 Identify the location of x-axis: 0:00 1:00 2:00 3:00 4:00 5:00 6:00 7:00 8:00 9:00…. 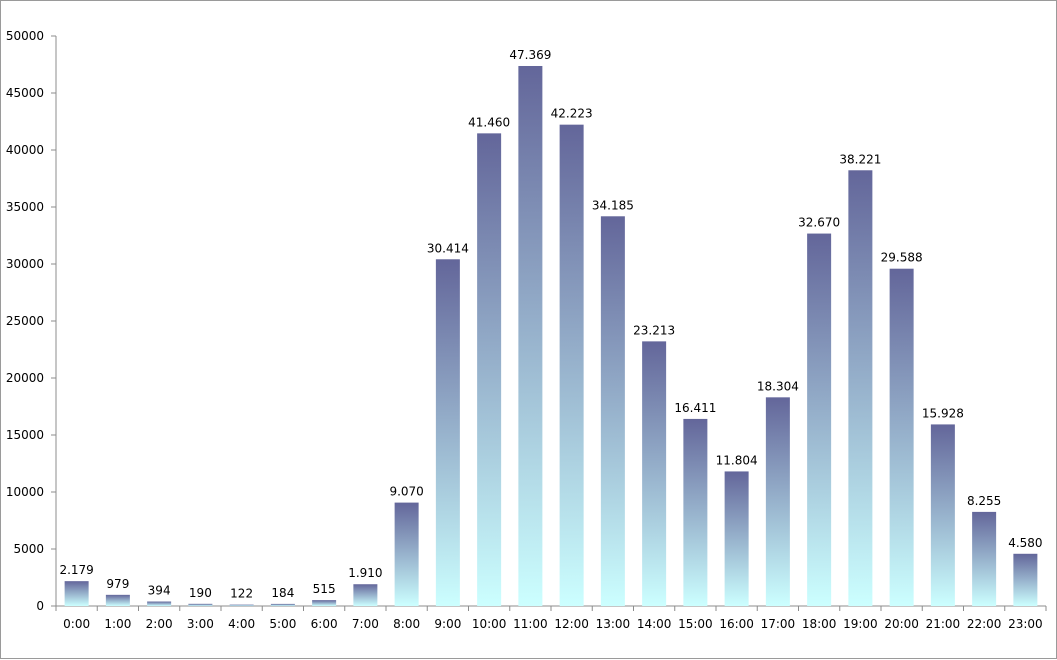
(551, 618).